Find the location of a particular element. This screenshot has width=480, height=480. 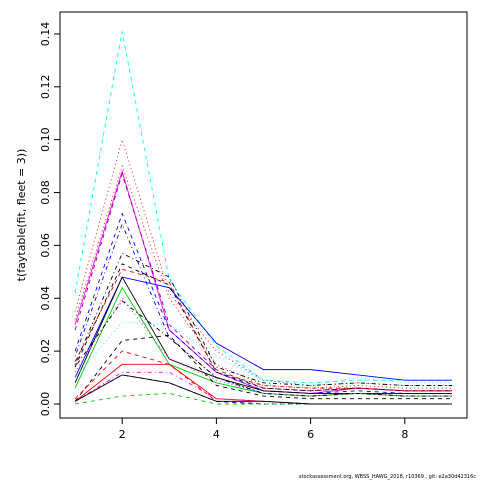

y-axis-label: t(faytable(fit, fleet = 3)) is located at coordinates (21, 215).